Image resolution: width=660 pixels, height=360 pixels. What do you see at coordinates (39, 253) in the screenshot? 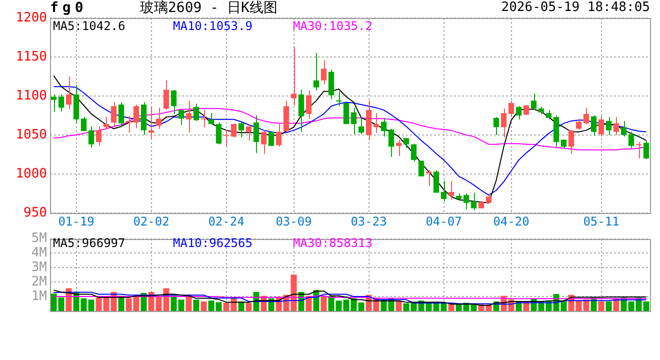
I see `y-tick-label: 4M` at bounding box center [39, 253].